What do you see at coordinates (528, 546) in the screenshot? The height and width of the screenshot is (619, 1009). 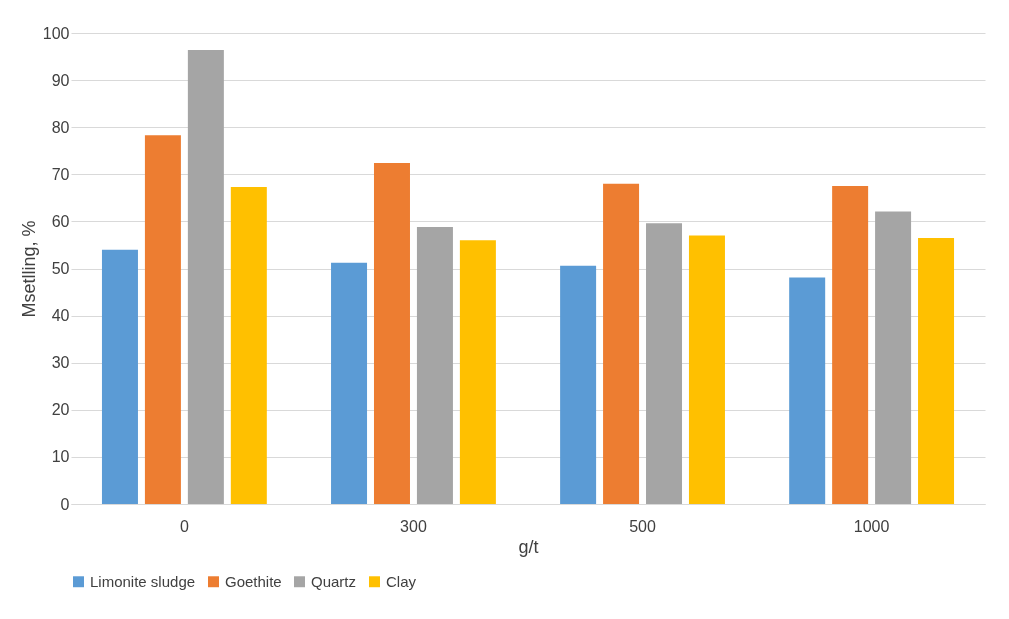 I see `x-axis-title: g/t` at bounding box center [528, 546].